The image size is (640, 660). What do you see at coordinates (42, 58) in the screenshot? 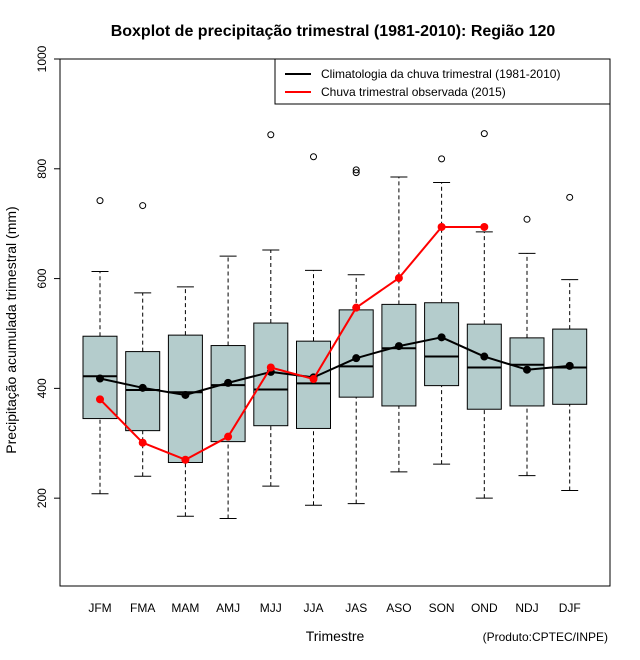
I see `y-tick-label-1000: 1000` at bounding box center [42, 58].